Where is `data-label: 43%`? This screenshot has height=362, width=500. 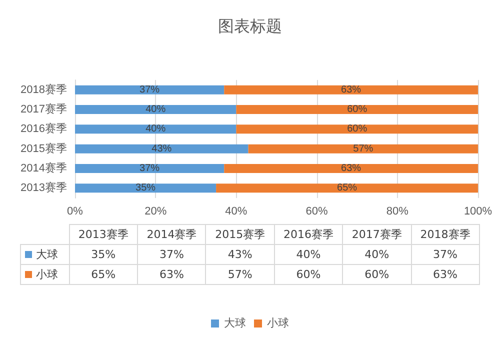 data-label: 43% is located at coordinates (162, 148).